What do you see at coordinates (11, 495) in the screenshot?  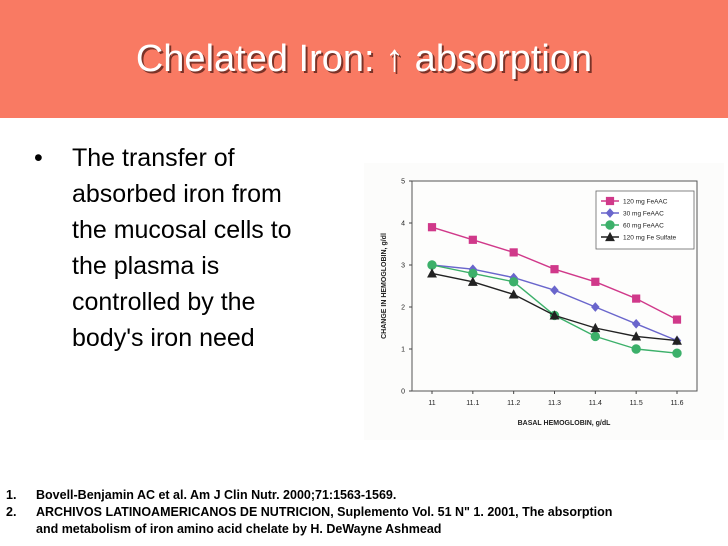 I see `reference-number: 1.` at bounding box center [11, 495].